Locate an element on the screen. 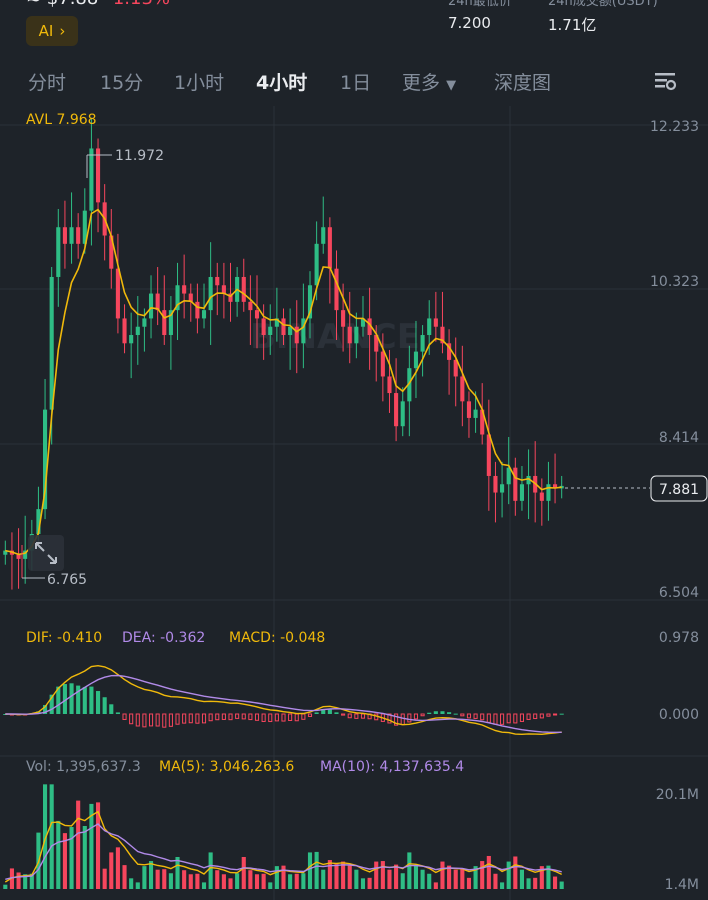 Image resolution: width=708 pixels, height=900 pixels. tab-1d: 1日 is located at coordinates (356, 83).